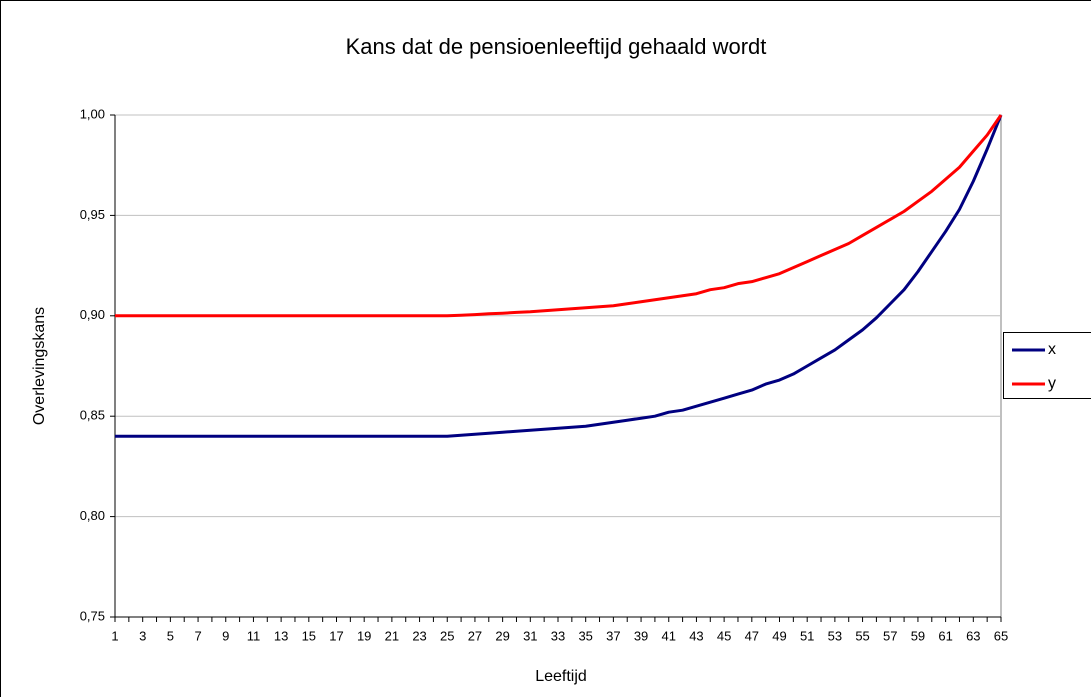 The width and height of the screenshot is (1091, 697). I want to click on x-tick-label: 47, so click(752, 635).